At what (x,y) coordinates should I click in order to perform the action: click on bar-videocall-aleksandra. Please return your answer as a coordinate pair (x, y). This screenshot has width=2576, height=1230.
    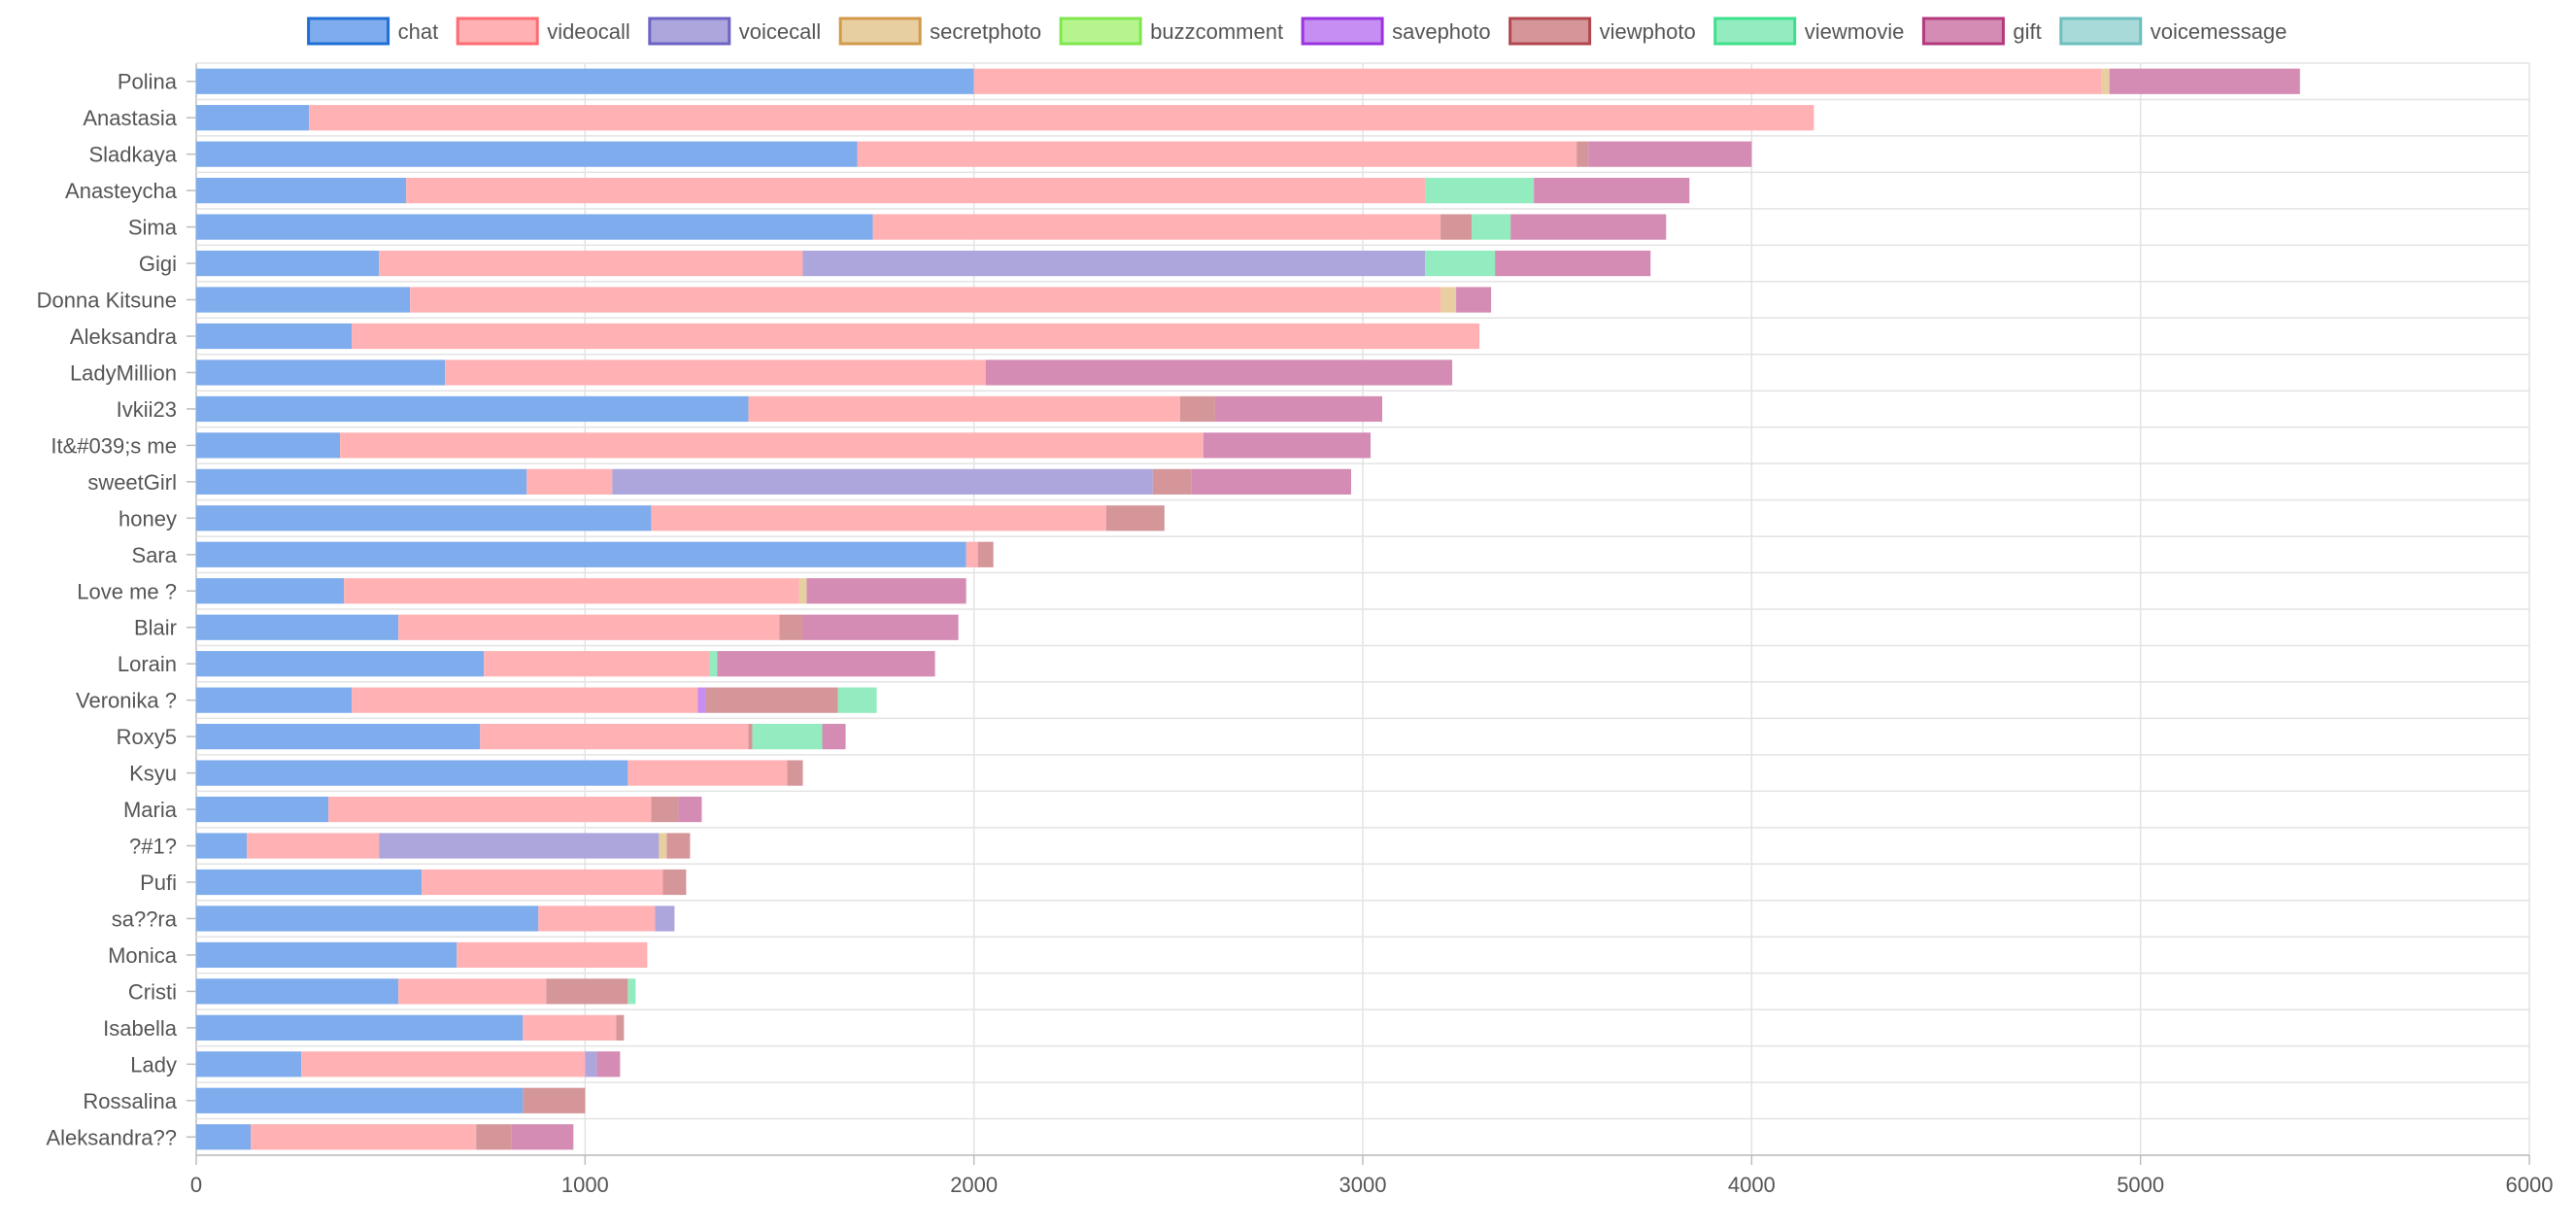
    Looking at the image, I should click on (916, 337).